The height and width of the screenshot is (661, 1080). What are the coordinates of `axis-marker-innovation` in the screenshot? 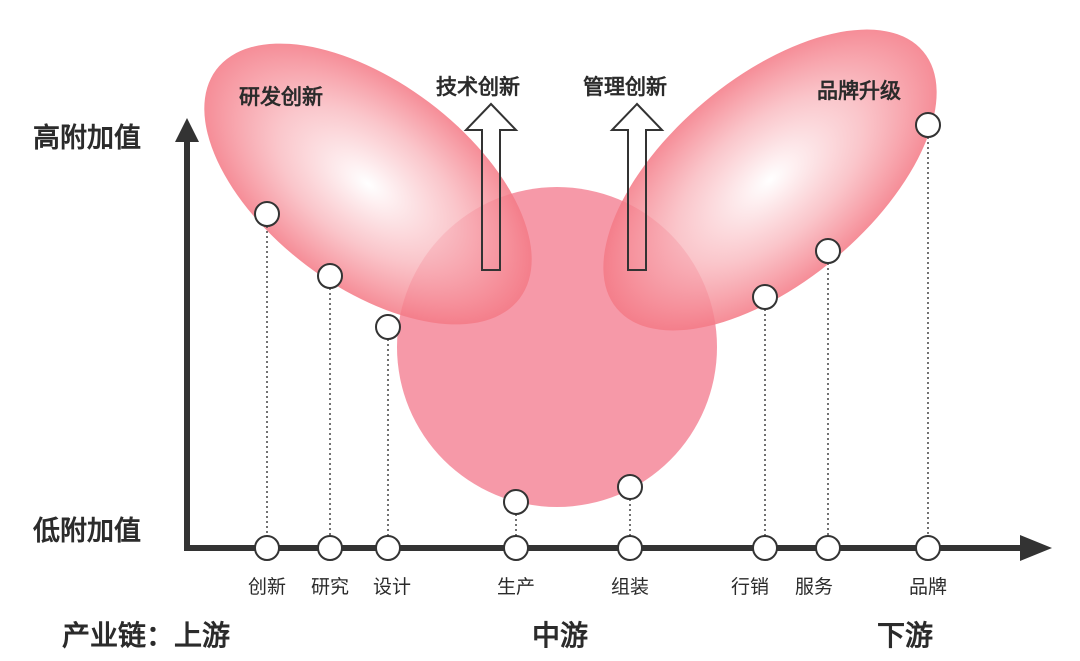 It's located at (267, 548).